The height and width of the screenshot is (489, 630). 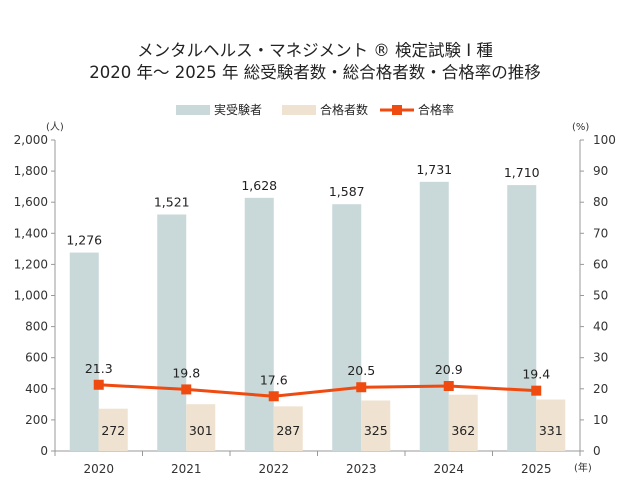 What do you see at coordinates (44, 451) in the screenshot?
I see `left-axis-tick-label: 0` at bounding box center [44, 451].